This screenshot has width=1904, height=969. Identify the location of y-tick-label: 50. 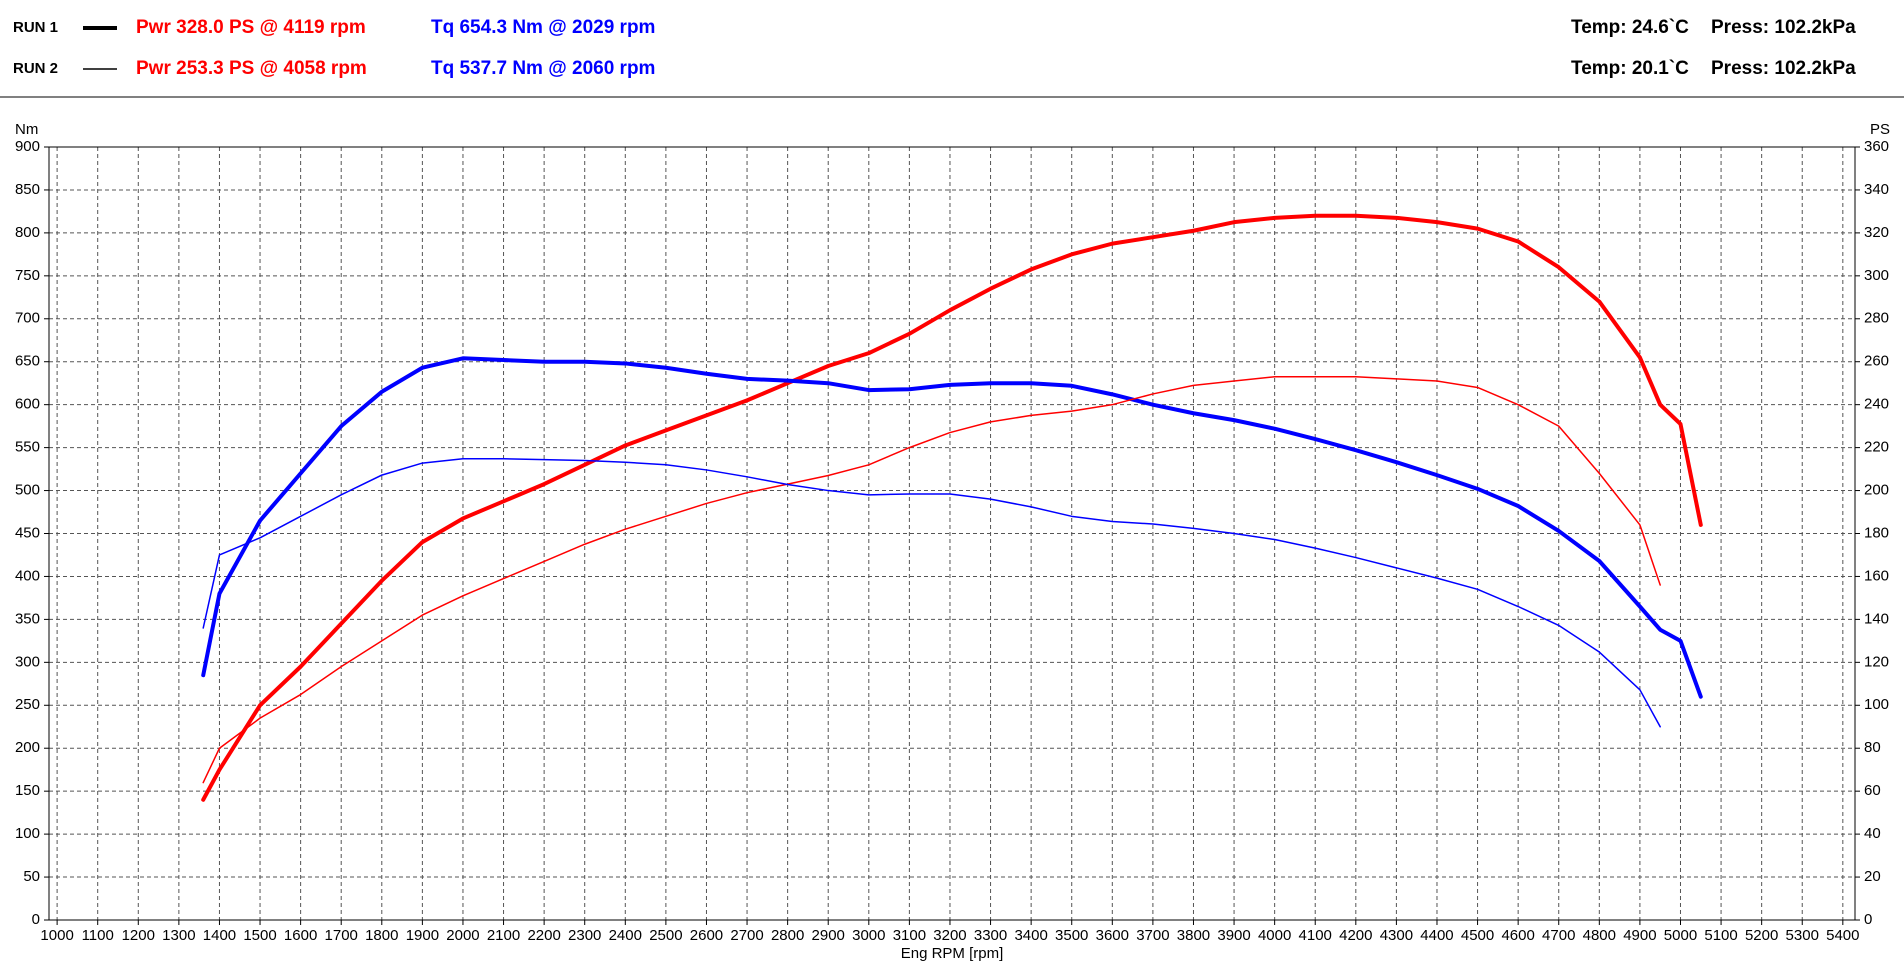
(31, 876).